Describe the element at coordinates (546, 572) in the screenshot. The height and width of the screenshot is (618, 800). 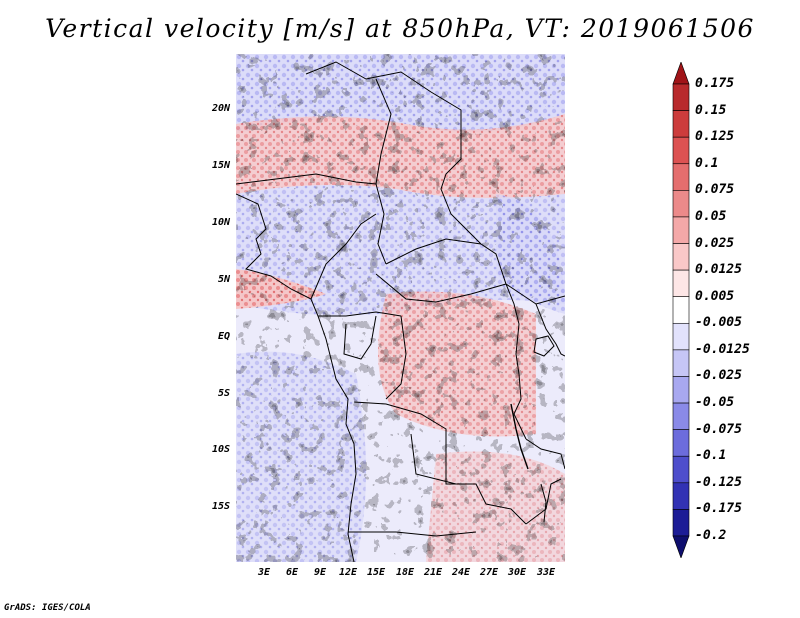
I see `lon-label-33e: 33E` at that location.